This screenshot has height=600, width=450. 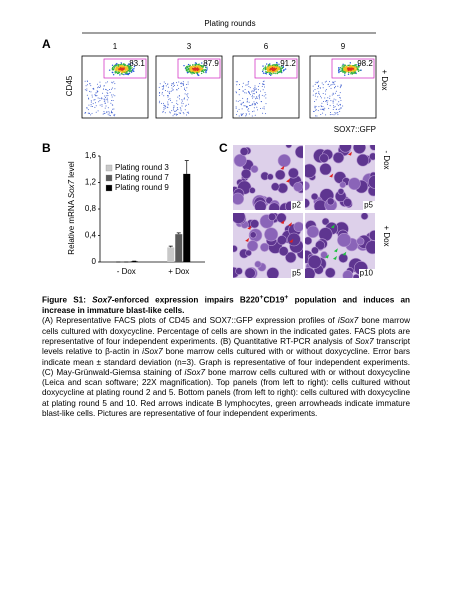 What do you see at coordinates (189, 46) in the screenshot?
I see `round-label: 3` at bounding box center [189, 46].